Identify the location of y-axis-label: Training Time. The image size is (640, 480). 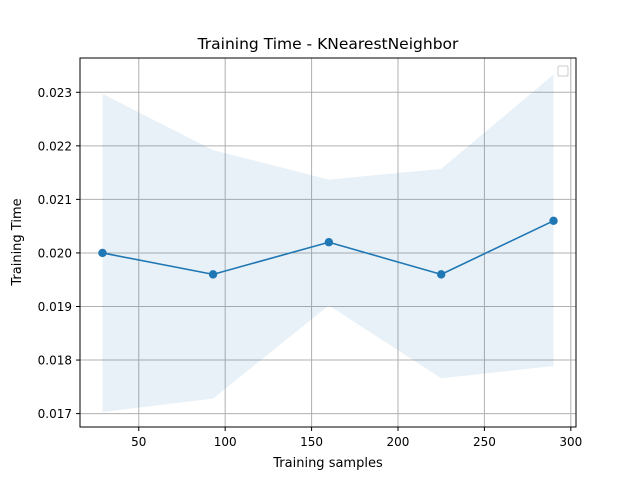
(17, 242).